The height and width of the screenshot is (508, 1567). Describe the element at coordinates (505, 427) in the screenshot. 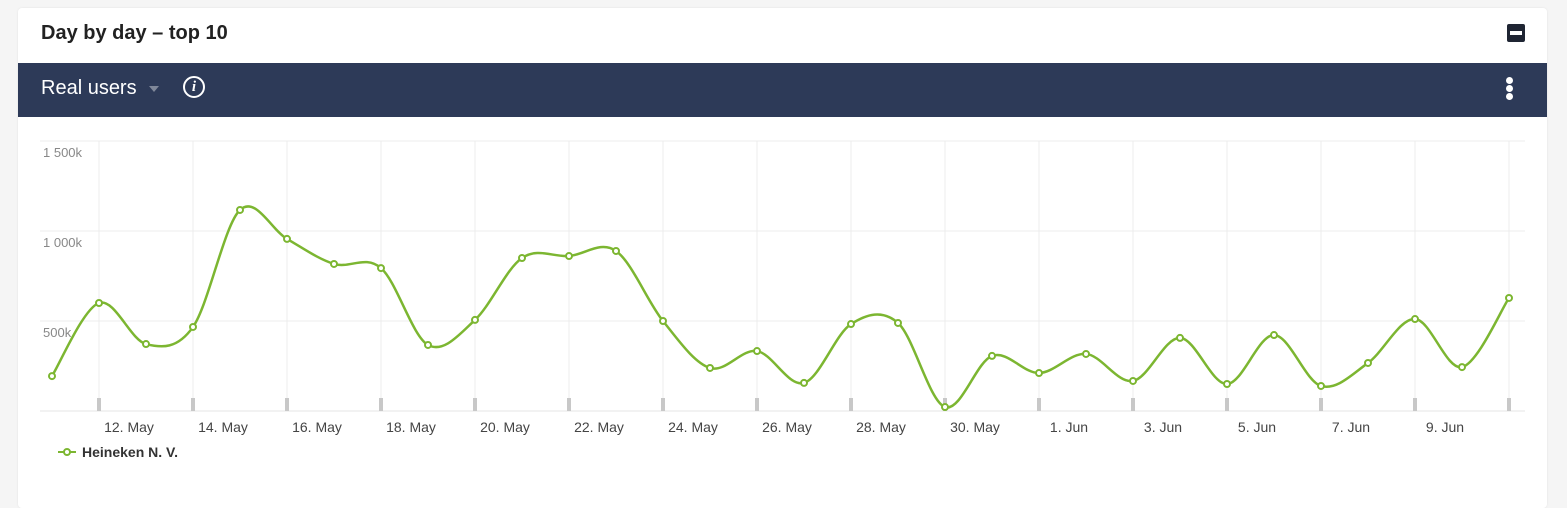

I see `x-tick-label: 20. May` at that location.